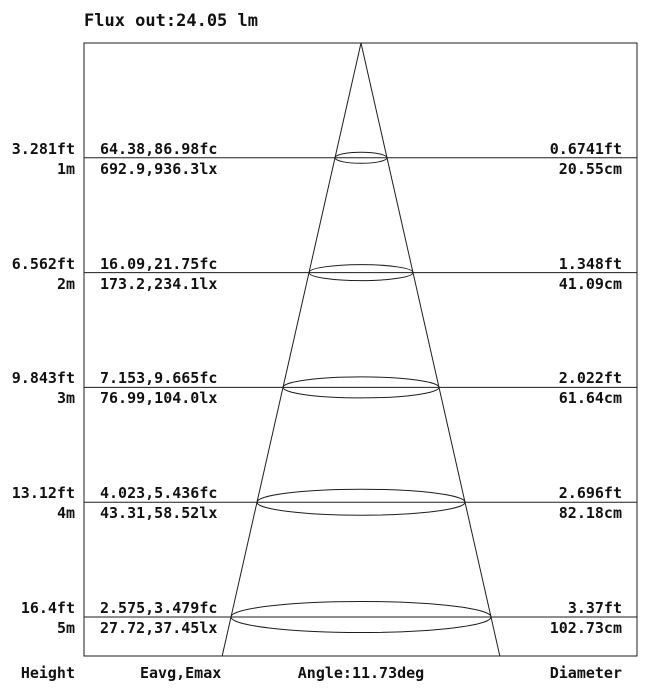 The width and height of the screenshot is (661, 690). What do you see at coordinates (159, 628) in the screenshot?
I see `eavg-emax-lx-value: 27.72,37.45lx` at bounding box center [159, 628].